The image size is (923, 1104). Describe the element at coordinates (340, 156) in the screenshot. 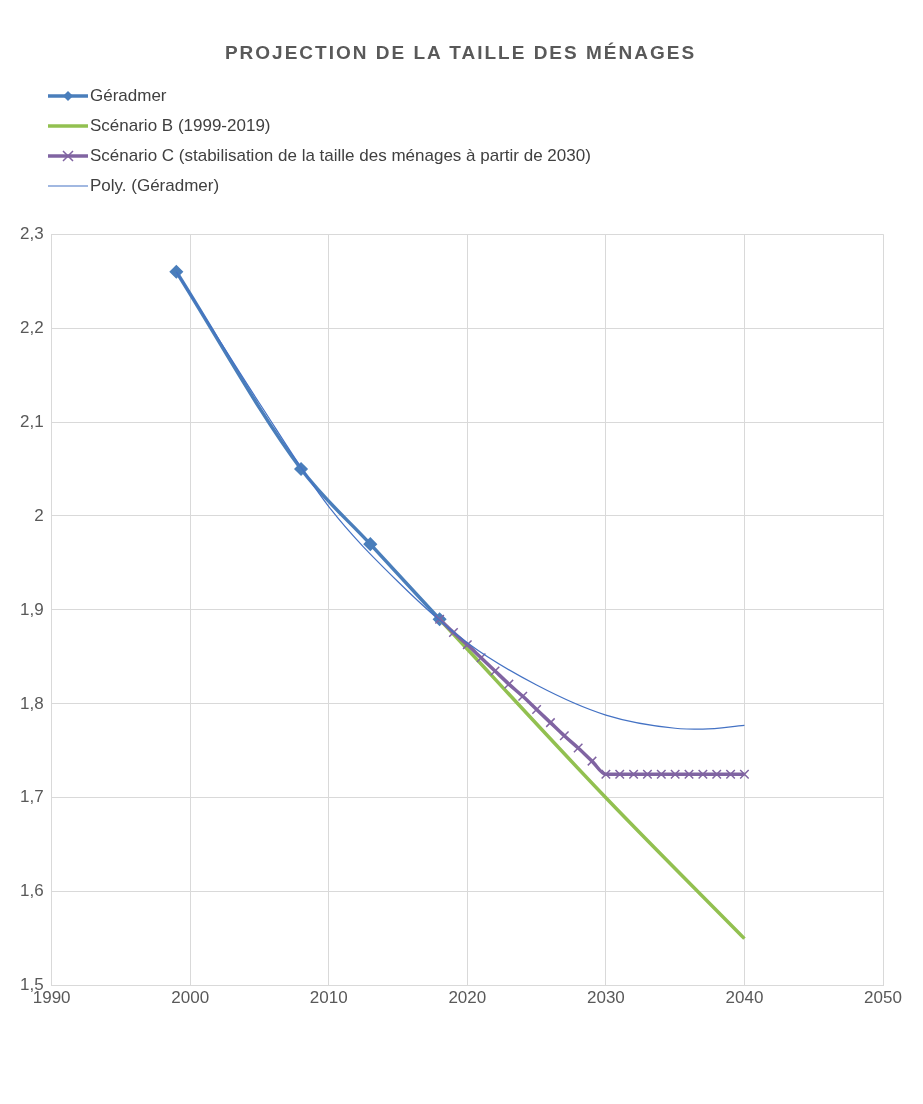

I see `legend-label: Scénario C (stabilisation de la taille des ménages à partir de 2030)` at that location.